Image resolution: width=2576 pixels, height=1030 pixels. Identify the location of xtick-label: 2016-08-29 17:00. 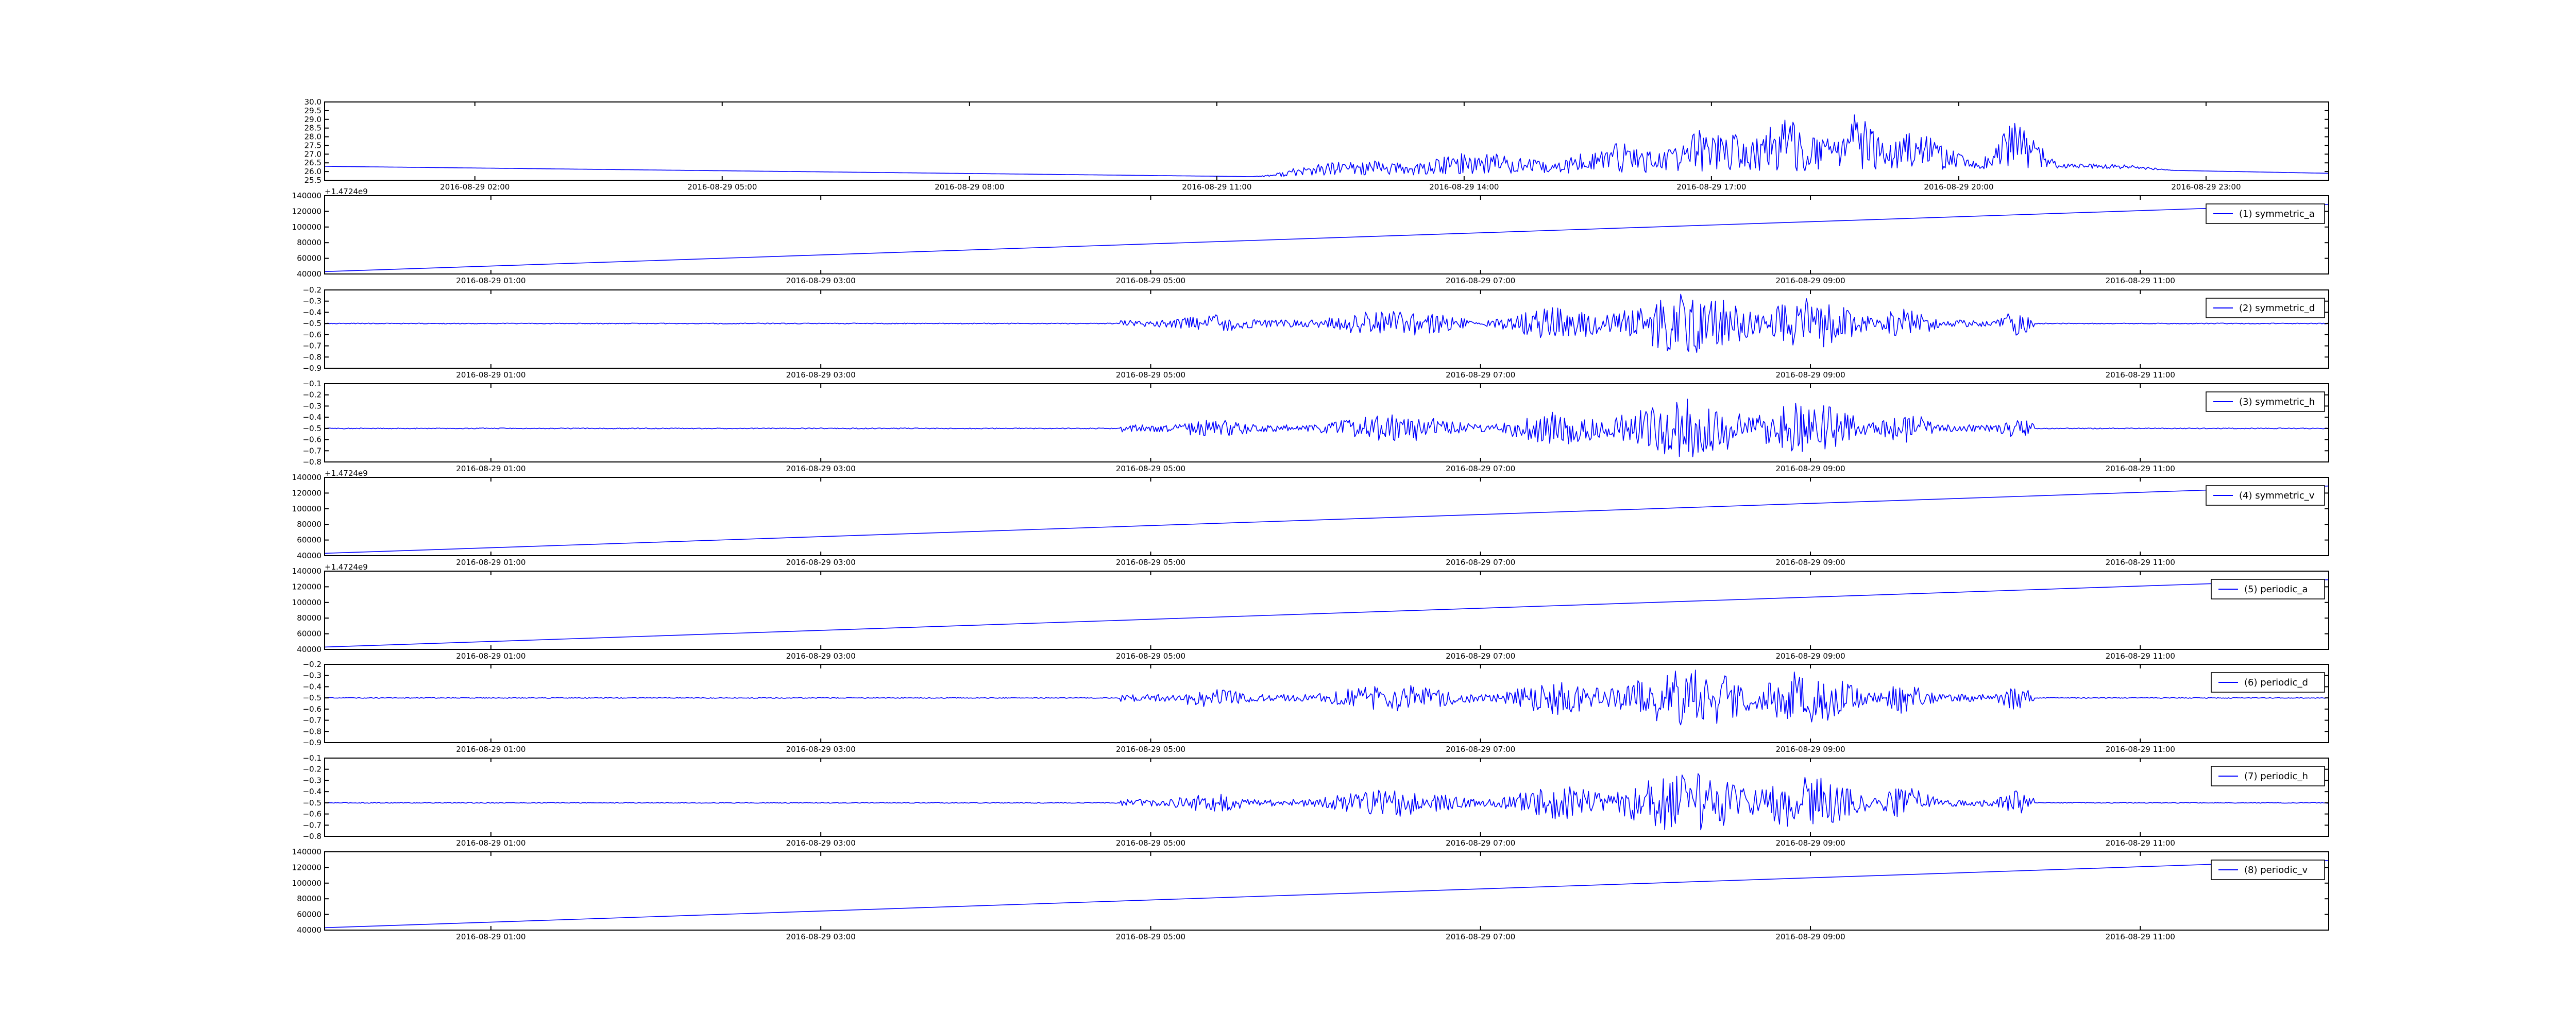
(1711, 187).